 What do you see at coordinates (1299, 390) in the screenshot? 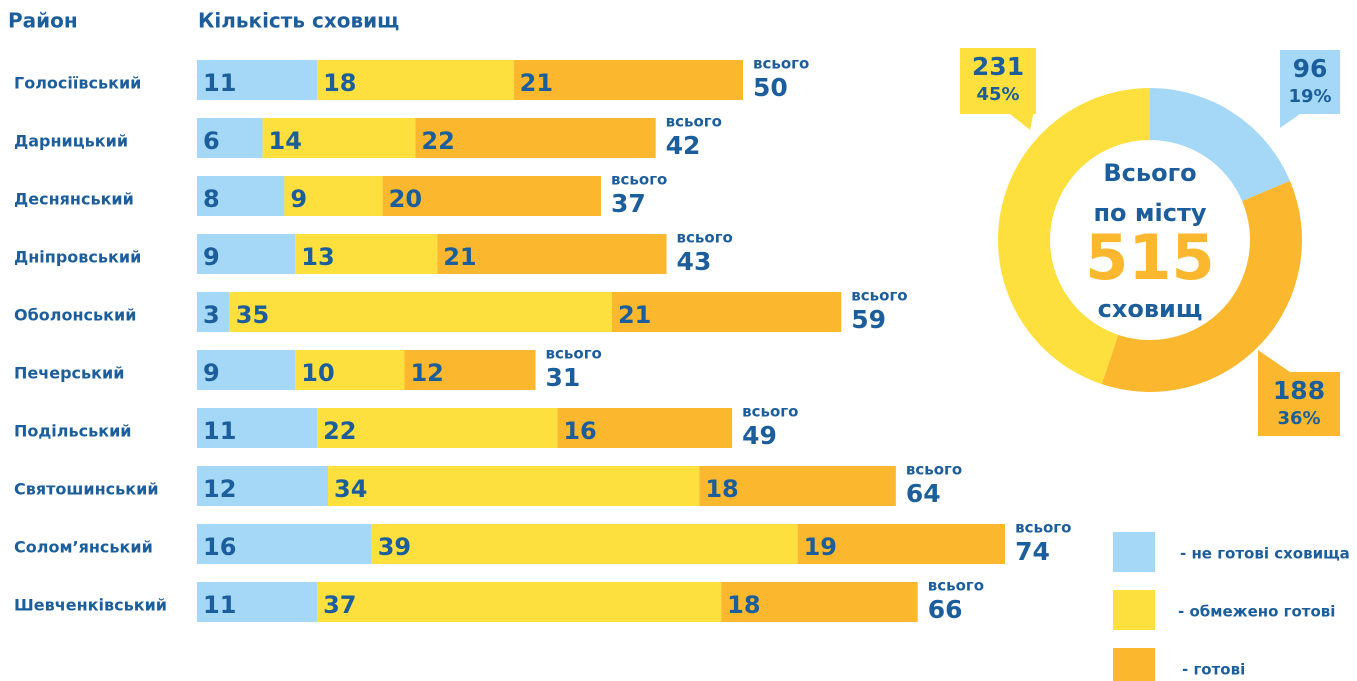
I see `callout-value: 188` at bounding box center [1299, 390].